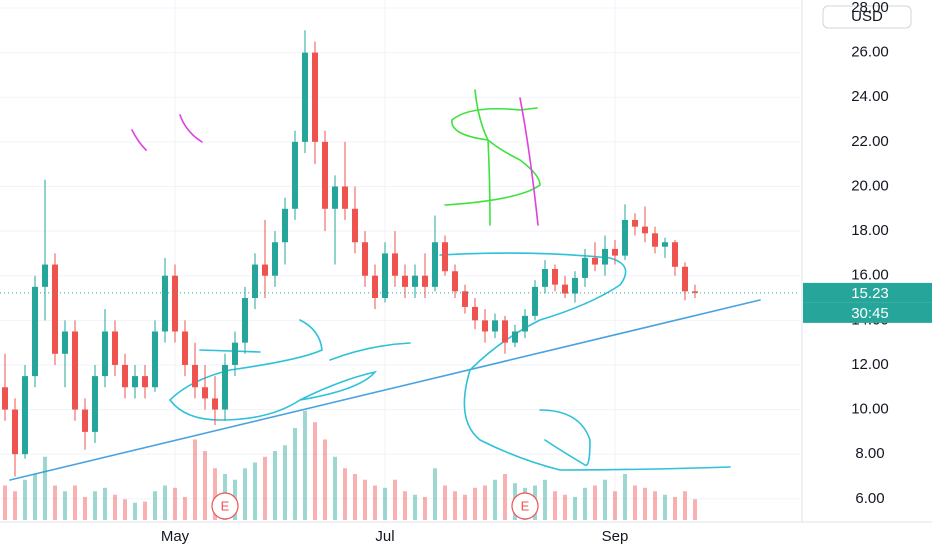 This screenshot has height=550, width=932. I want to click on x-tick-label: Sep, so click(615, 536).